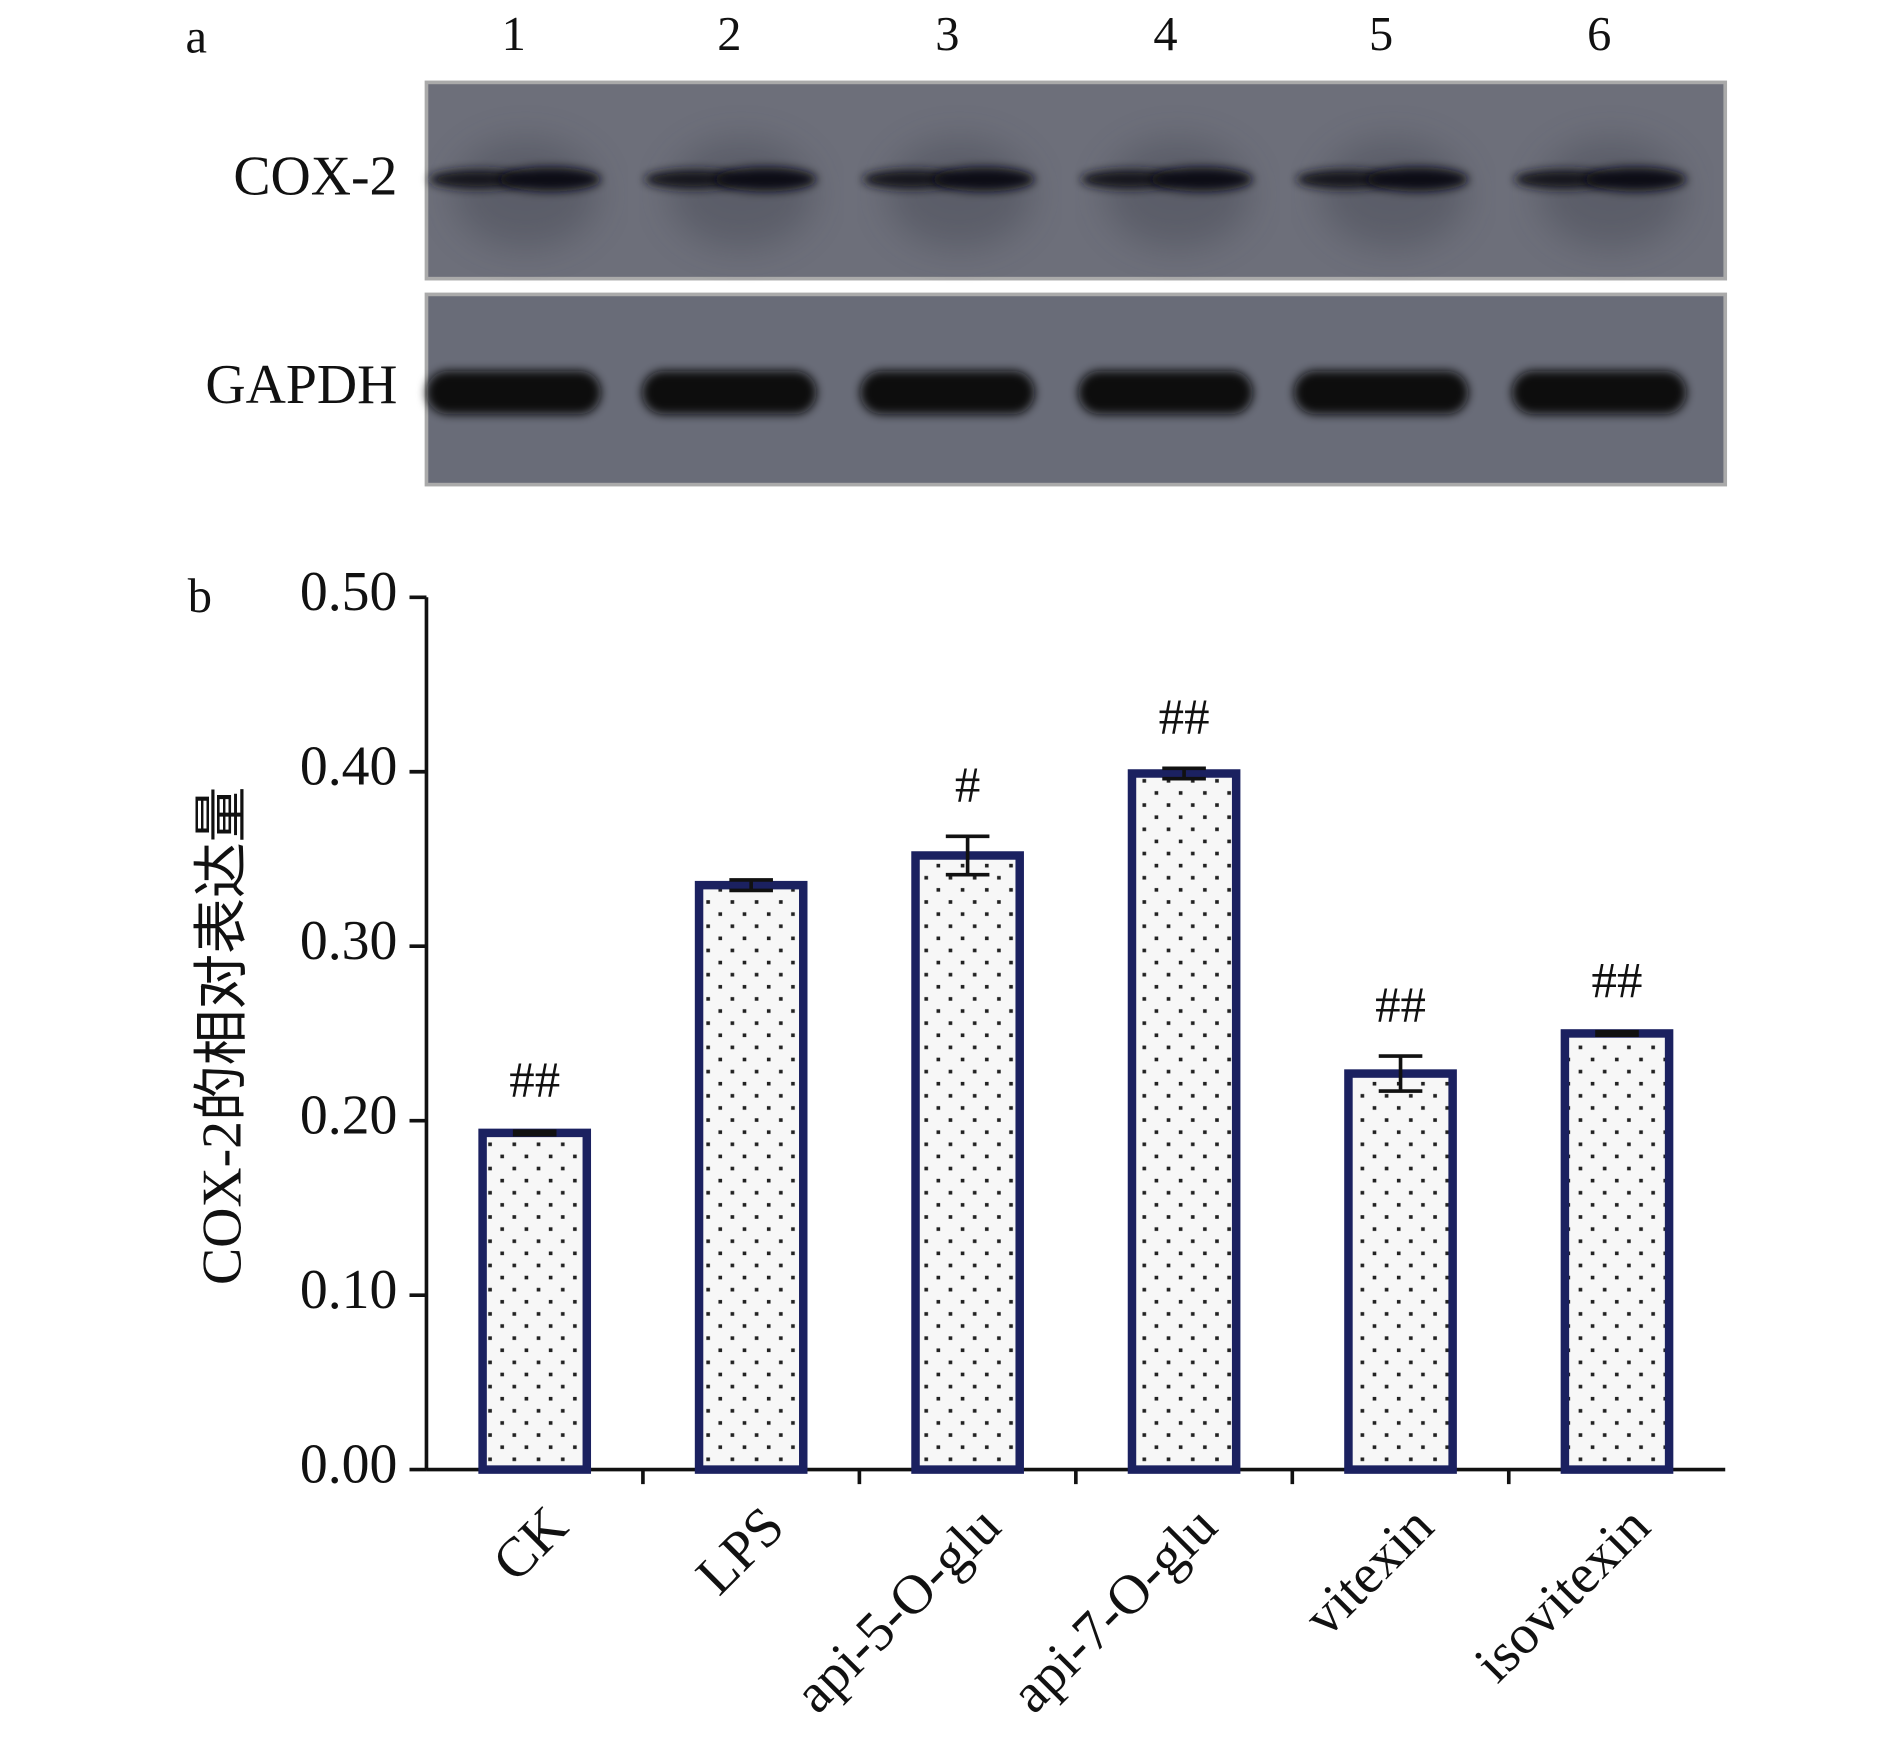 This screenshot has width=1890, height=1756. Describe the element at coordinates (197, 36) in the screenshot. I see `panel-label: a` at that location.